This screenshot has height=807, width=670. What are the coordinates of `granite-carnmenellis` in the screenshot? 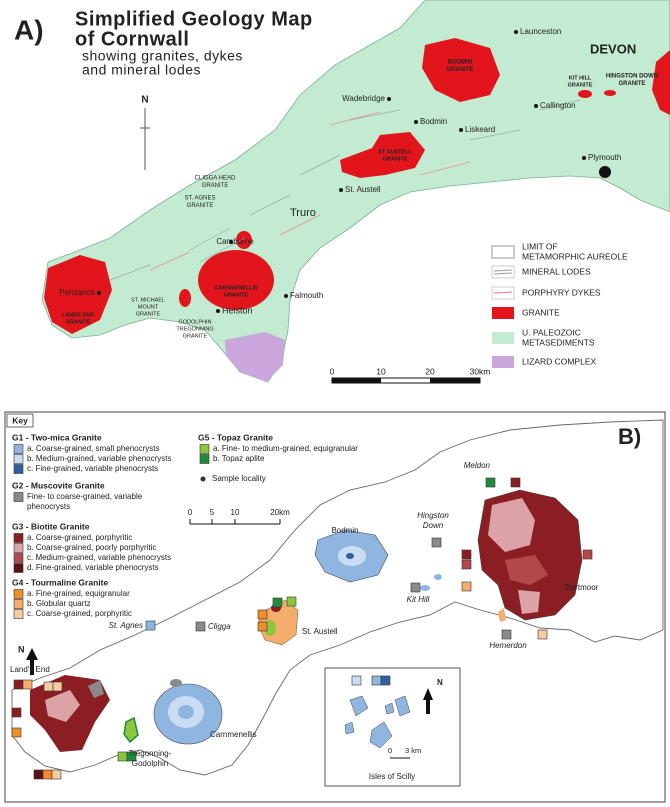 It's located at (236, 280).